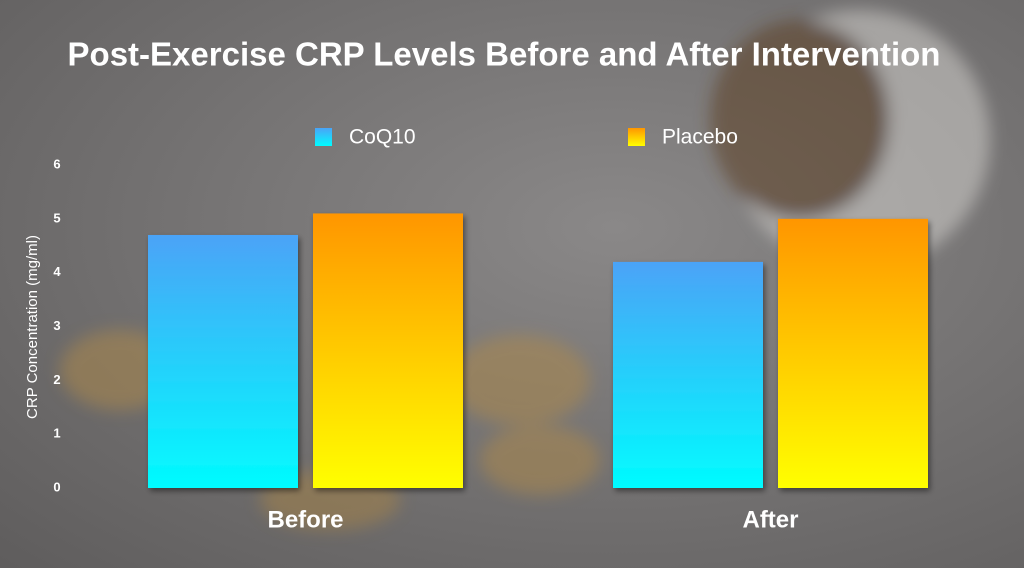 The width and height of the screenshot is (1024, 568). I want to click on y-tick-label: 0, so click(56, 486).